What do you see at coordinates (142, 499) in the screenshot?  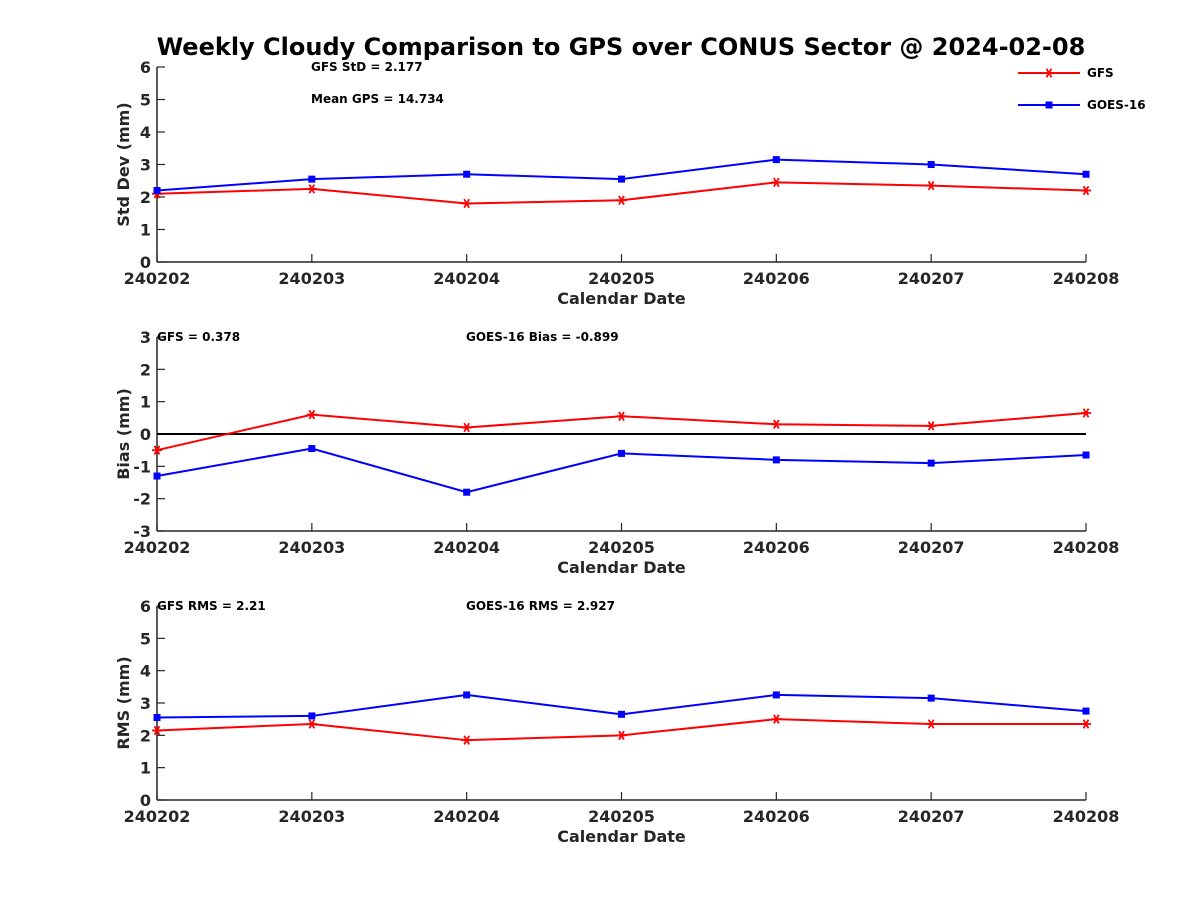 I see `y-tick-label: -2` at bounding box center [142, 499].